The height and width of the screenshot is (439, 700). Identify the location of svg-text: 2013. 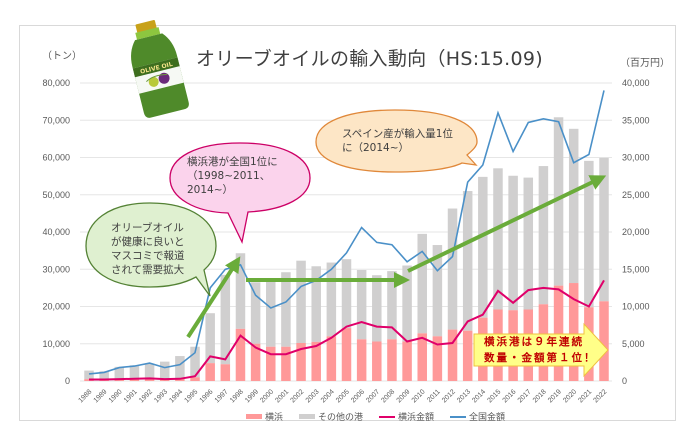
(464, 396).